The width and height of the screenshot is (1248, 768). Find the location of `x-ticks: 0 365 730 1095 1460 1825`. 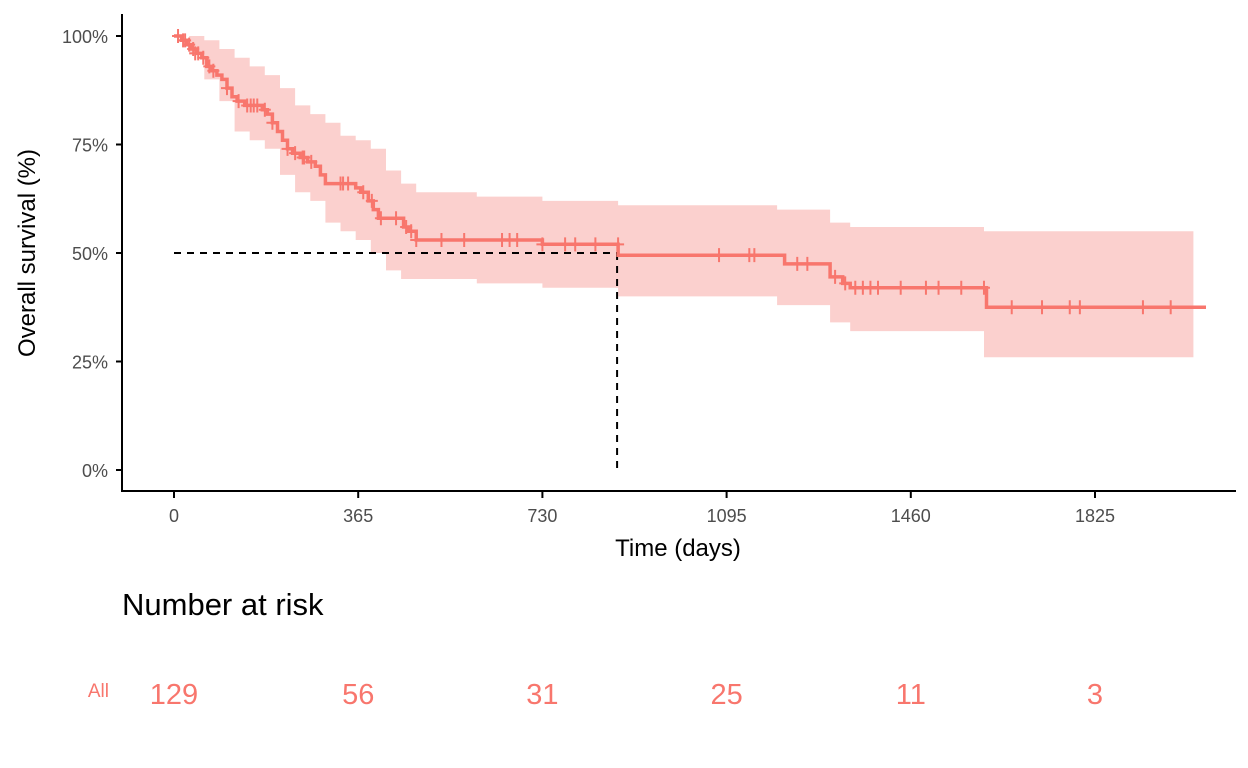

x-ticks: 0 365 730 1095 1460 1825 is located at coordinates (642, 509).